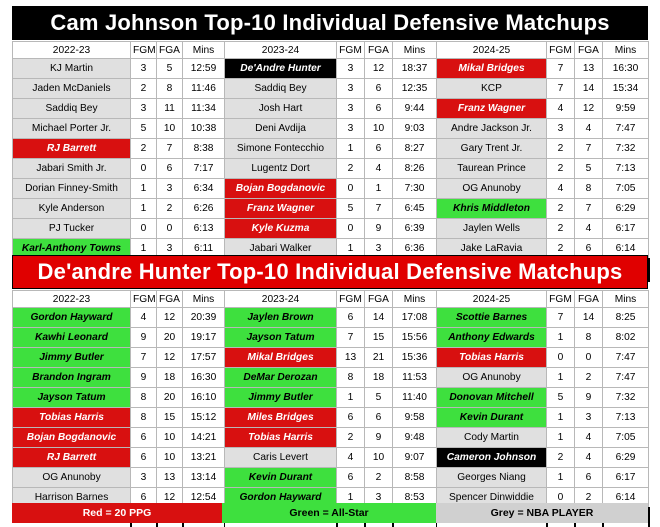  Describe the element at coordinates (330, 148) in the screenshot. I see `table-row: Simone Fontecchio 1 6 8:27` at that location.